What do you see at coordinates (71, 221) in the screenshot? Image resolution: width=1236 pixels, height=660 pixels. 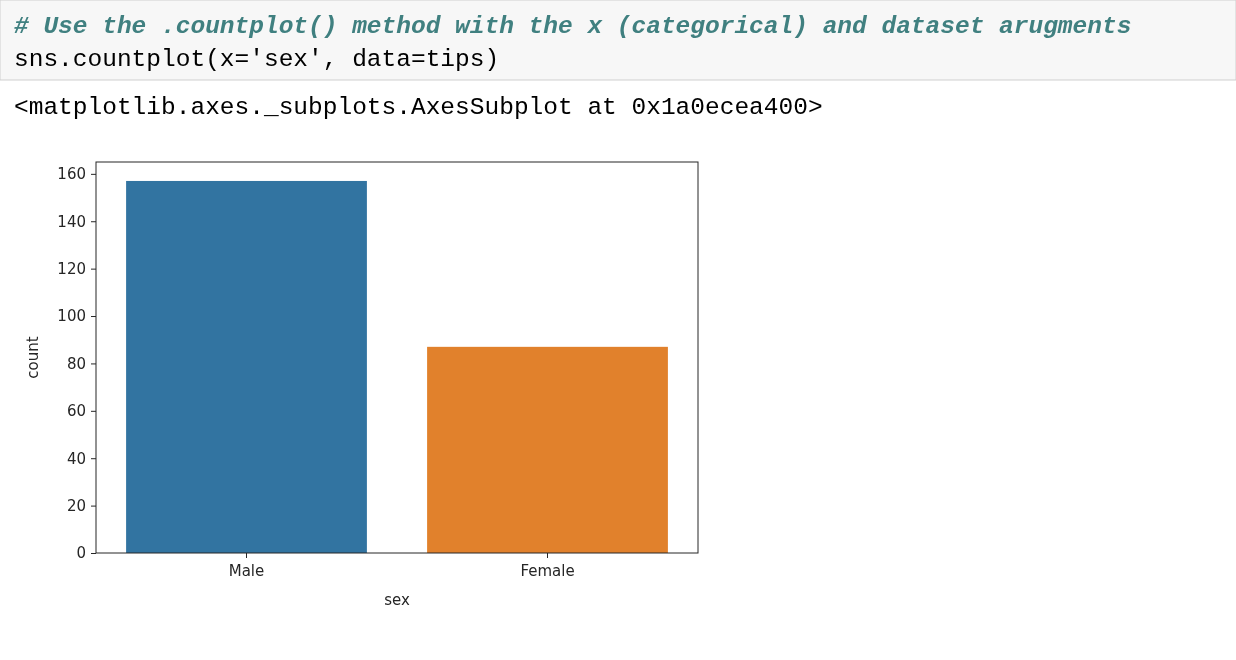 I see `y-tick-label: 140` at bounding box center [71, 221].